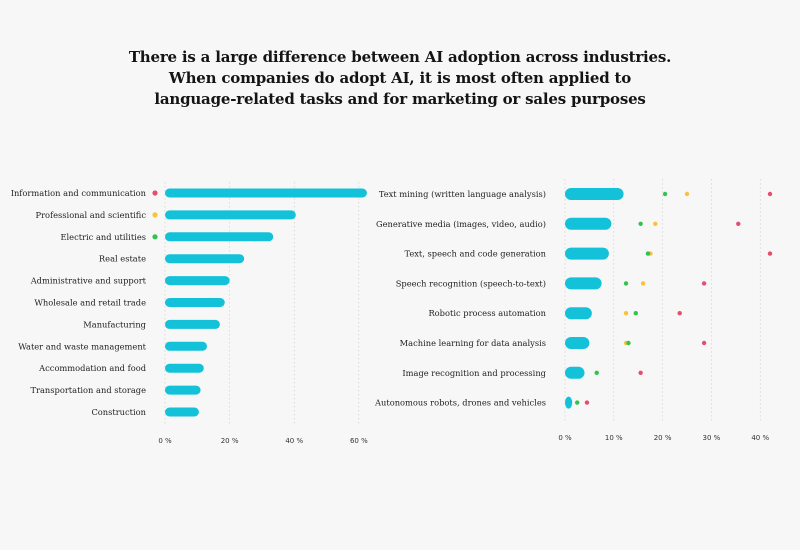 Image resolution: width=800 pixels, height=550 pixels. What do you see at coordinates (118, 412) in the screenshot?
I see `category-label: Construction` at bounding box center [118, 412].